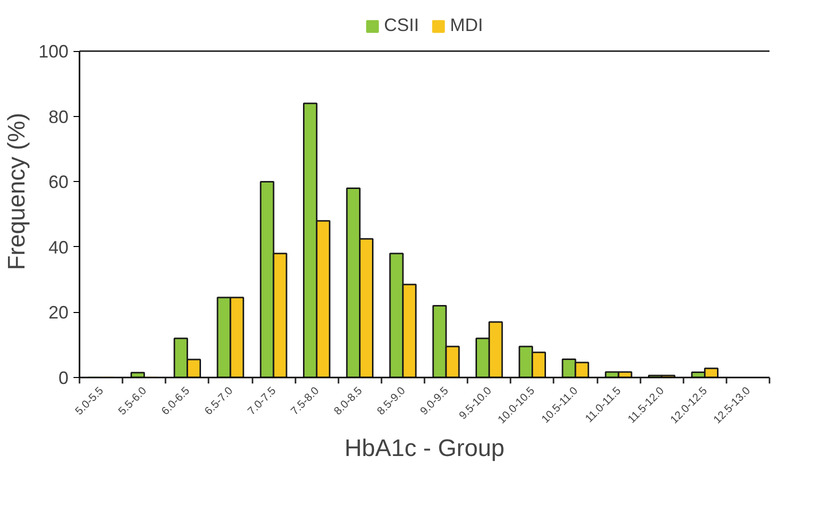 This screenshot has height=525, width=824. Describe the element at coordinates (58, 312) in the screenshot. I see `y-tick-label: 20` at that location.